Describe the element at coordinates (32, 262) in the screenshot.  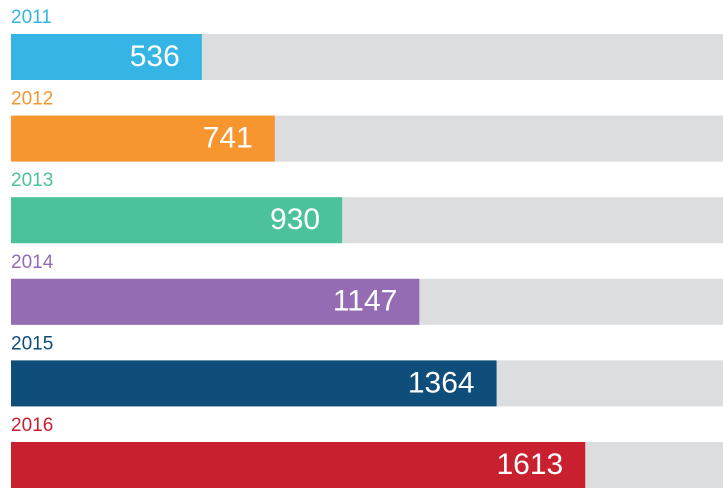
I see `category-label: 2014` at that location.